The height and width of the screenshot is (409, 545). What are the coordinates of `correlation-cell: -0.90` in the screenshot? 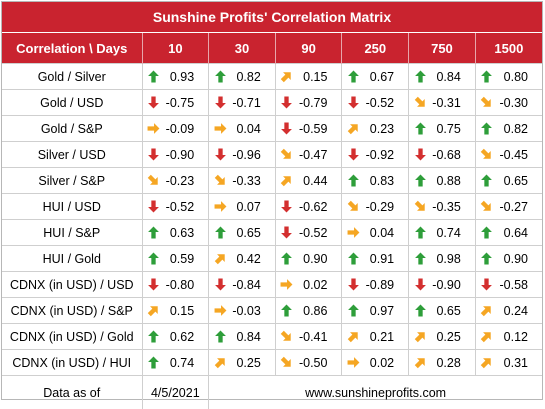 It's located at (175, 155).